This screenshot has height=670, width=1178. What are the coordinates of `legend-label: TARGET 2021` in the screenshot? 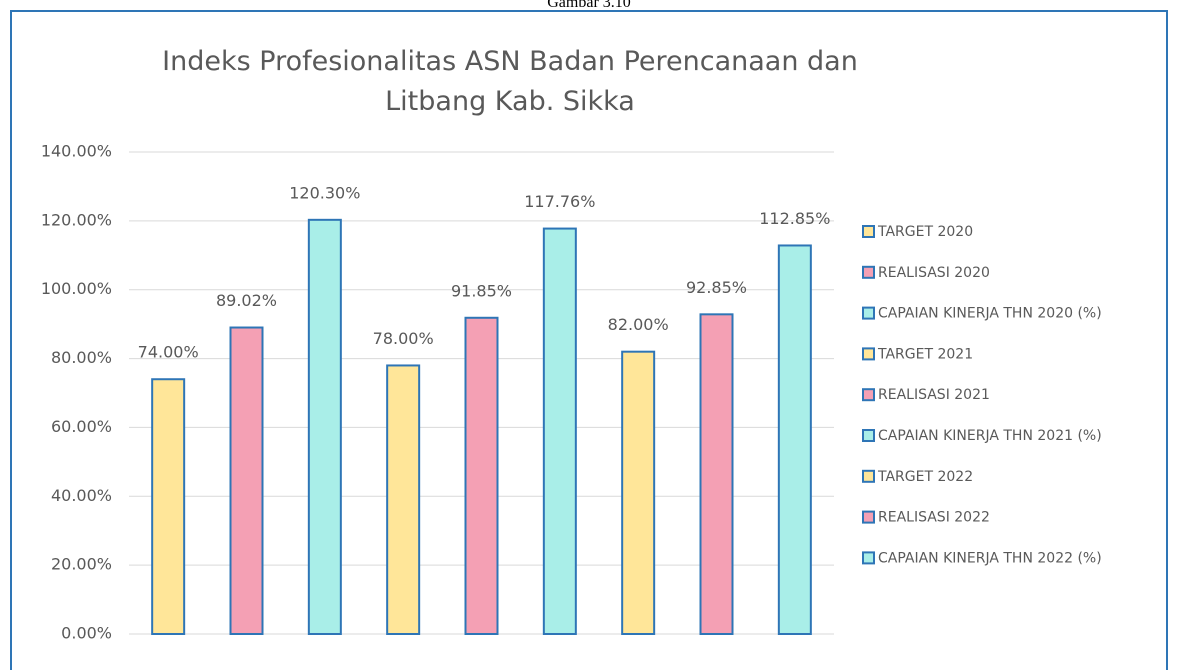 It's located at (925, 354).